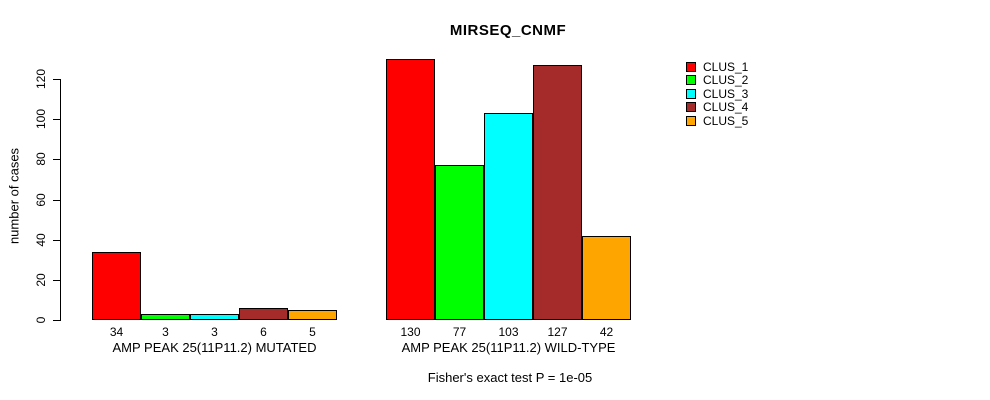 Image resolution: width=990 pixels, height=400 pixels. I want to click on fisher-test-caption: Fisher's exact test P = 1e-05, so click(510, 377).